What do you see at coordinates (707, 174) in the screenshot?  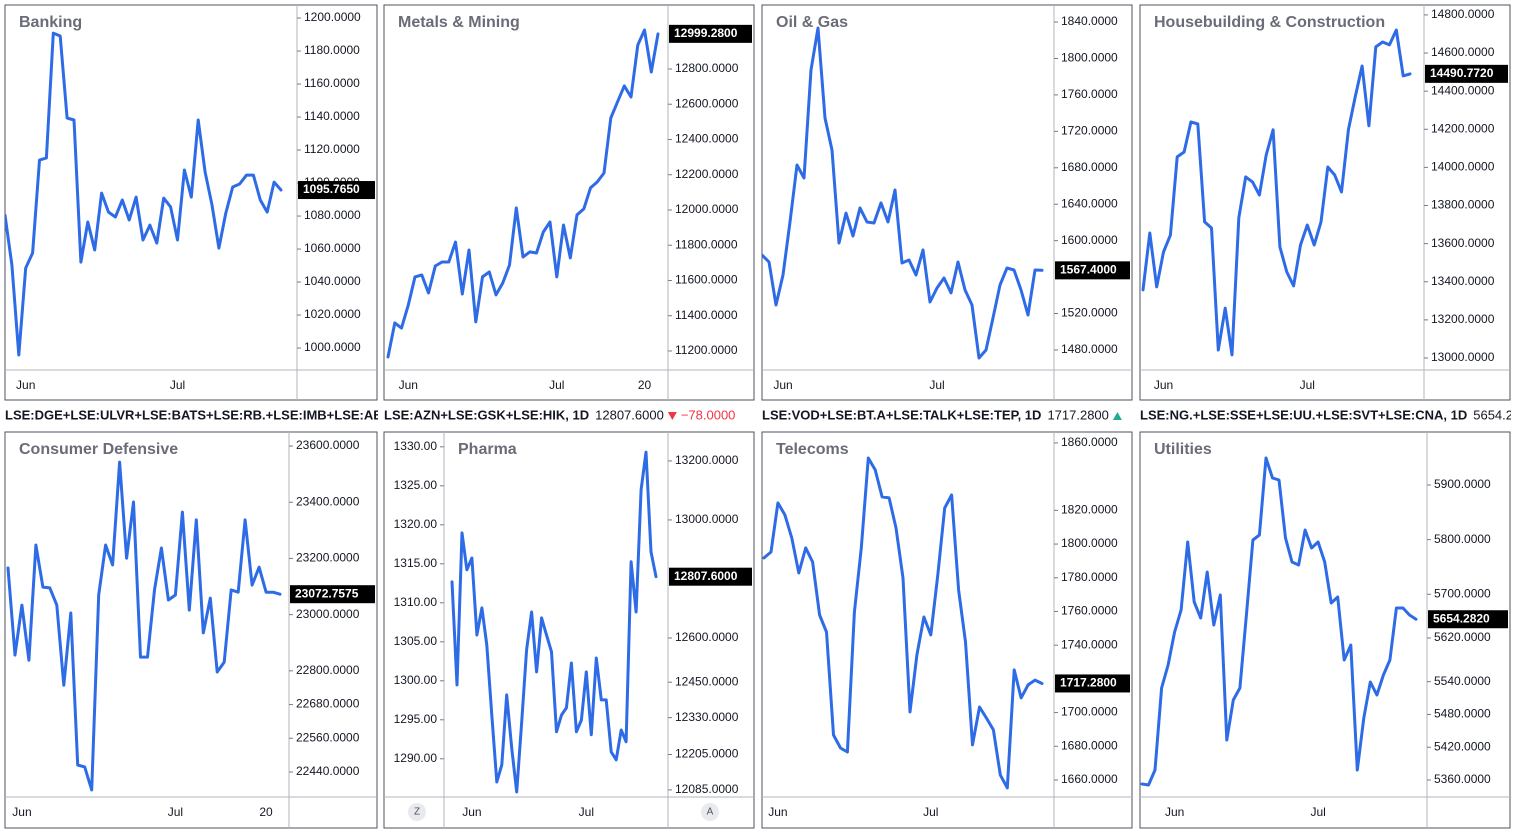 I see `y-tick-label: 12200.0000` at bounding box center [707, 174].